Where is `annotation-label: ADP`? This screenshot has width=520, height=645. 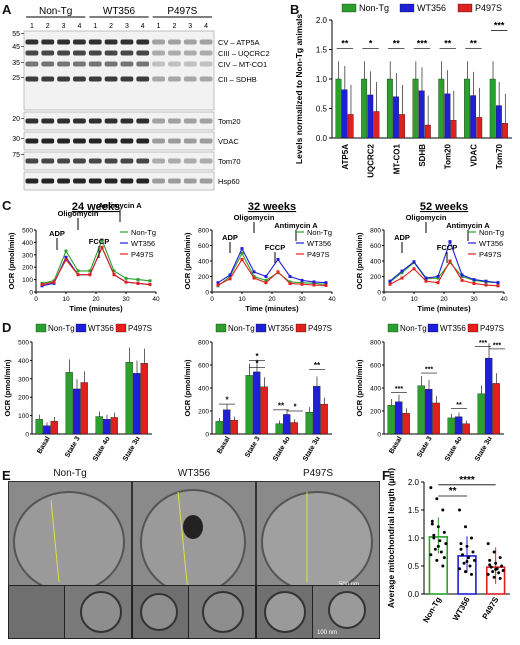
annotation-label: ADP is located at coordinates (57, 233).